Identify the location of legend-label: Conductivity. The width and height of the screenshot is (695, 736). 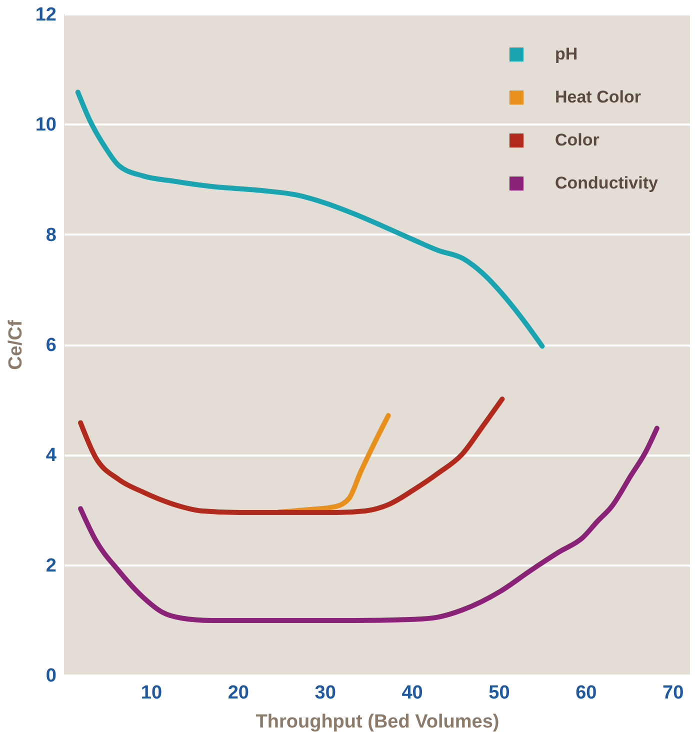
(606, 183).